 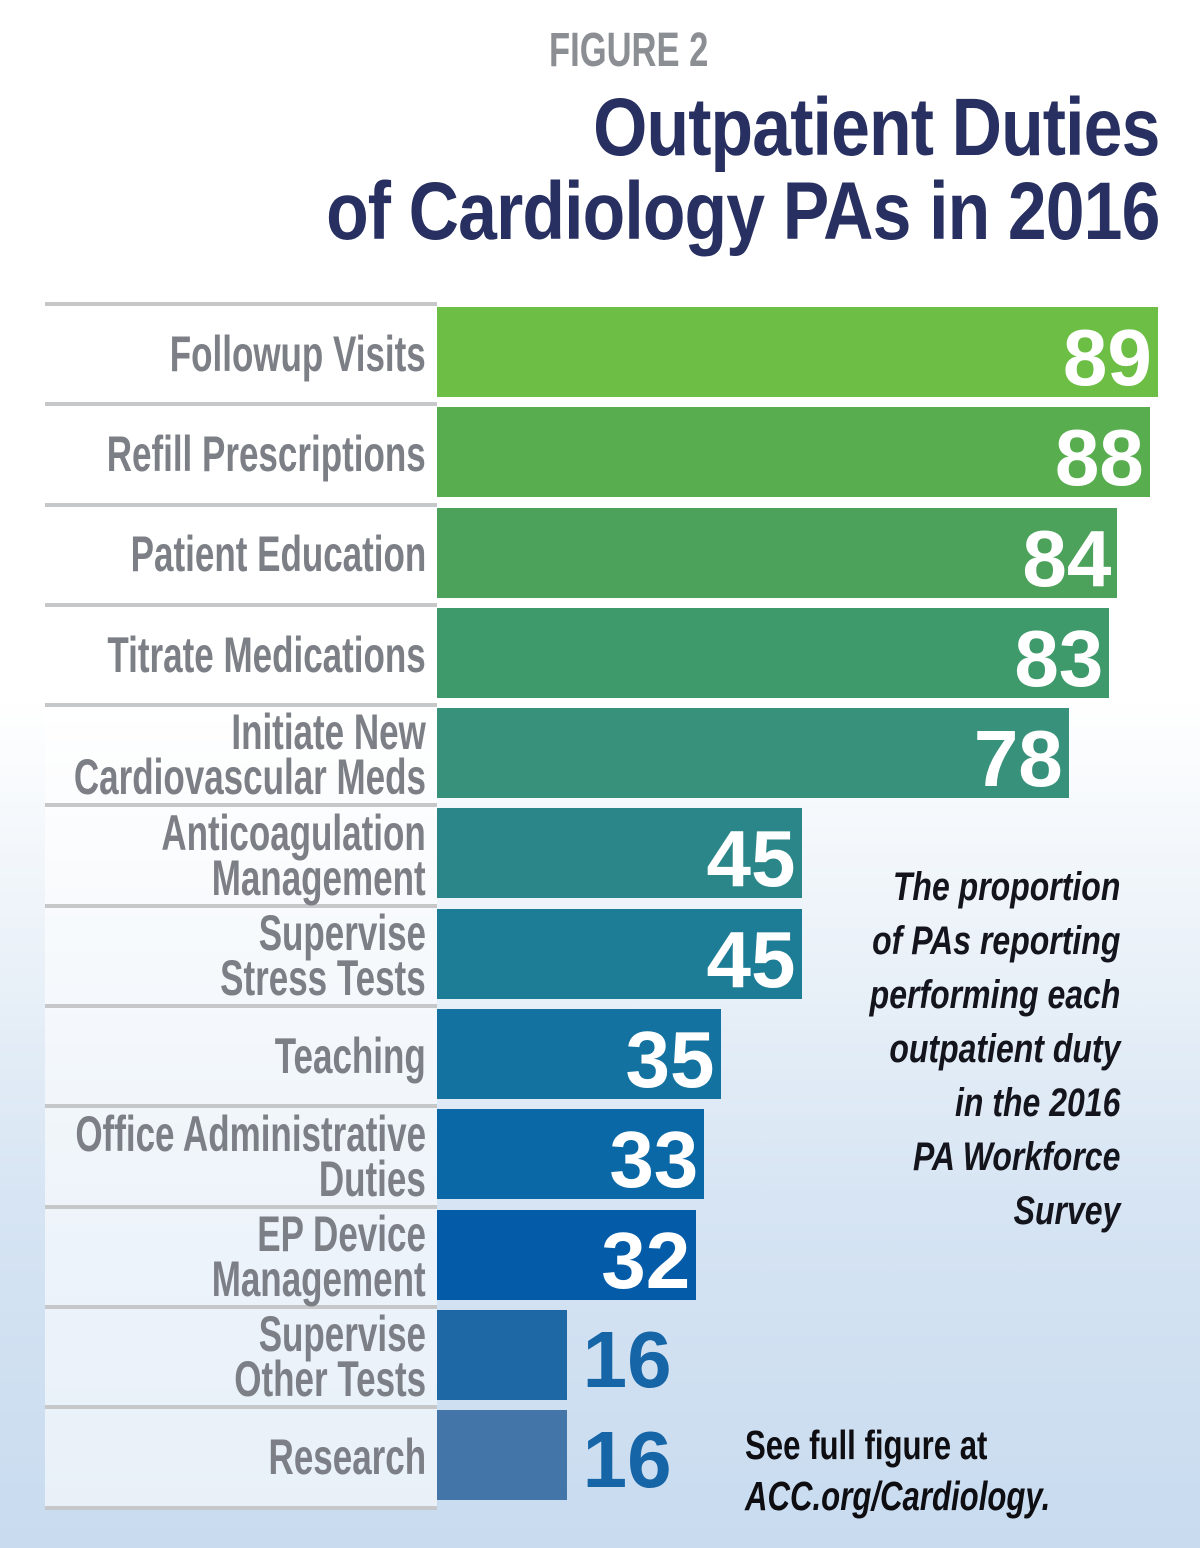 I want to click on value-label-followup-visits: 89, so click(x=1107, y=357).